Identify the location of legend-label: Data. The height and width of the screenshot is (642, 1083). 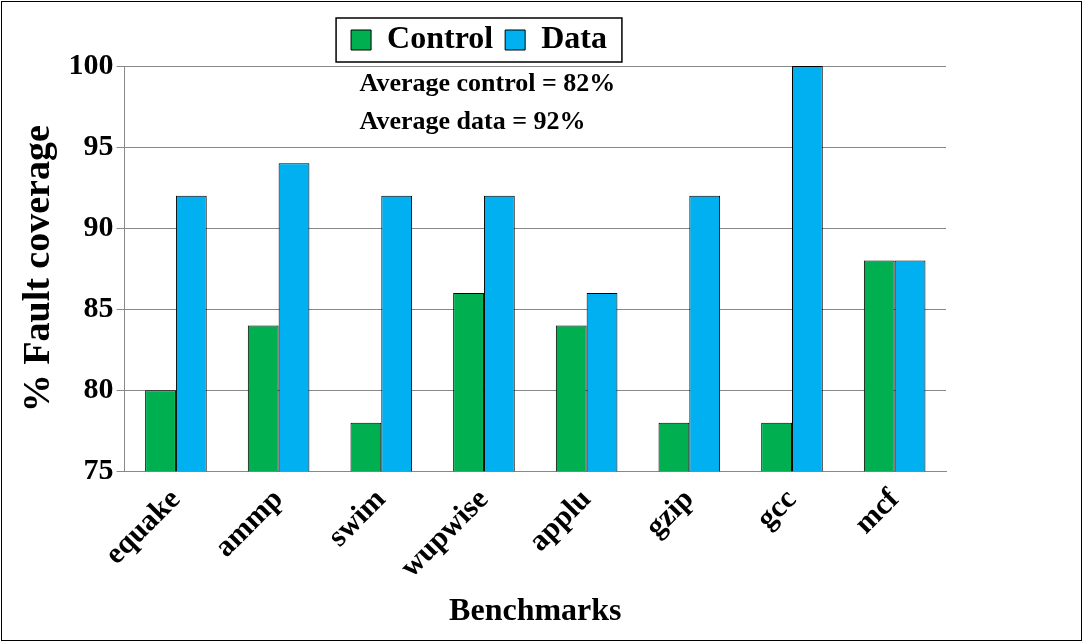
(574, 37).